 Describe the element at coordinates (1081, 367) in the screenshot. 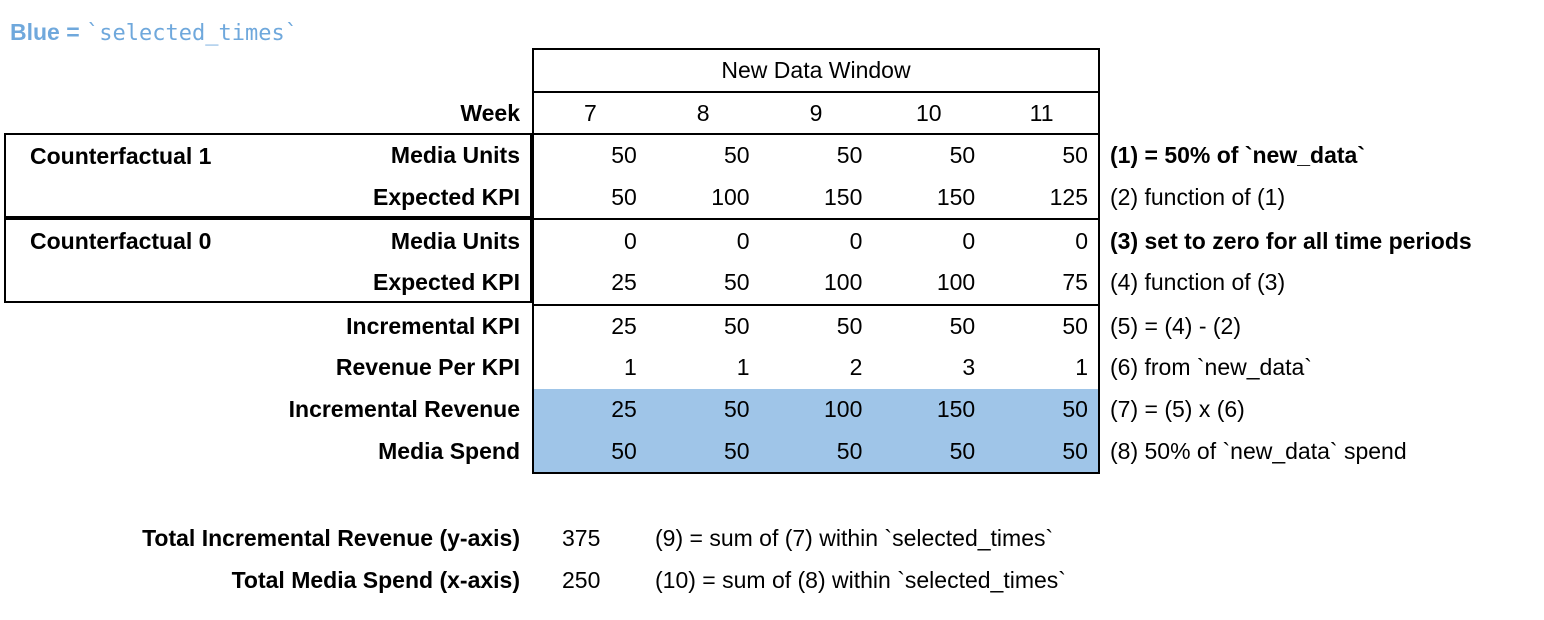

I see `cell-r6-week11: 1` at that location.